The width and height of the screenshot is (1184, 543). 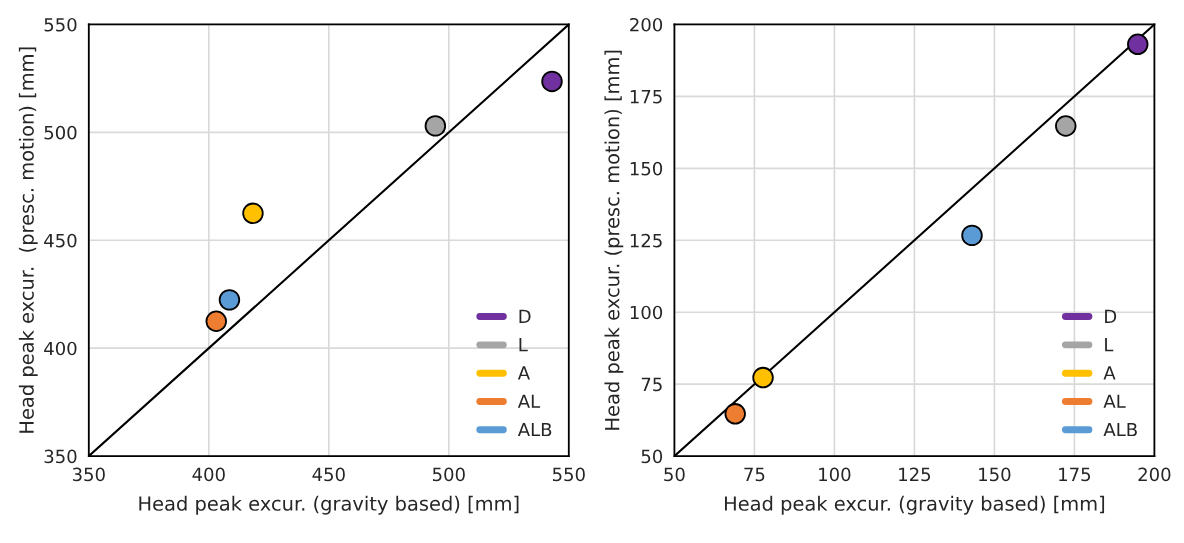 What do you see at coordinates (1154, 474) in the screenshot?
I see `x-tick-label: 200` at bounding box center [1154, 474].